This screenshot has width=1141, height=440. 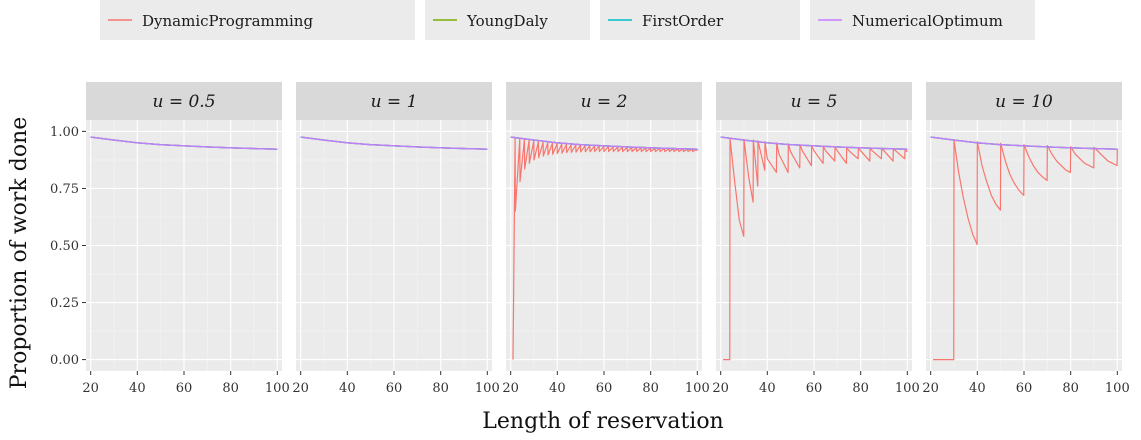 I want to click on facet-strip-label: u = 10, so click(x=1024, y=102).